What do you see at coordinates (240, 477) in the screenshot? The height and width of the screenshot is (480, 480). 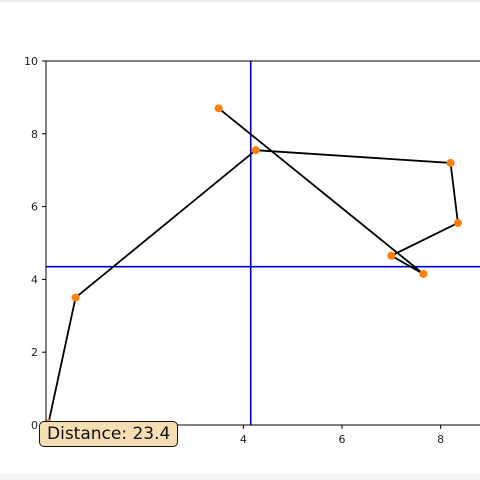 I see `bottom-band` at bounding box center [240, 477].